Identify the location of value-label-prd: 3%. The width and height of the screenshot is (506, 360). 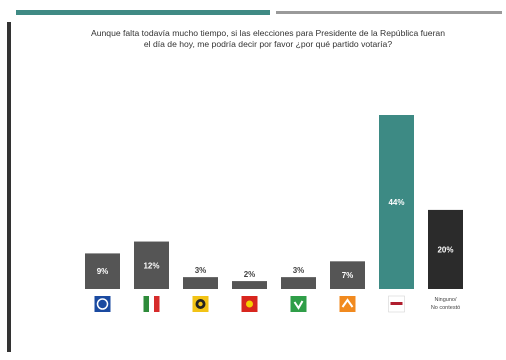
(201, 270).